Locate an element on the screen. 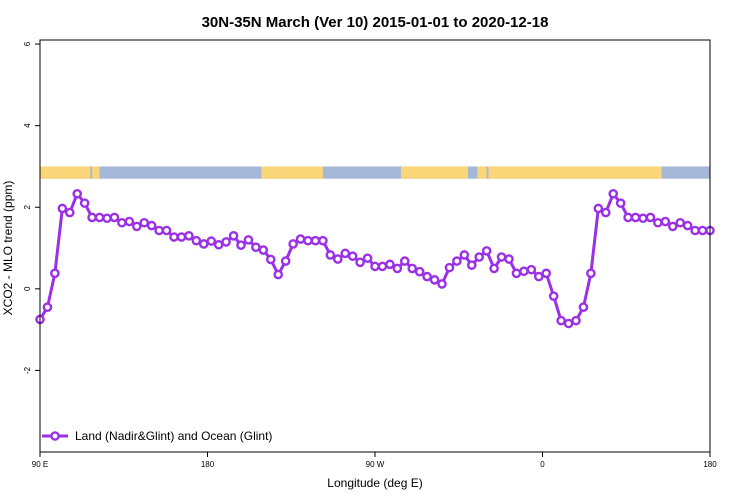 The width and height of the screenshot is (750, 500). x-tick-label-0: 90 E is located at coordinates (40, 464).